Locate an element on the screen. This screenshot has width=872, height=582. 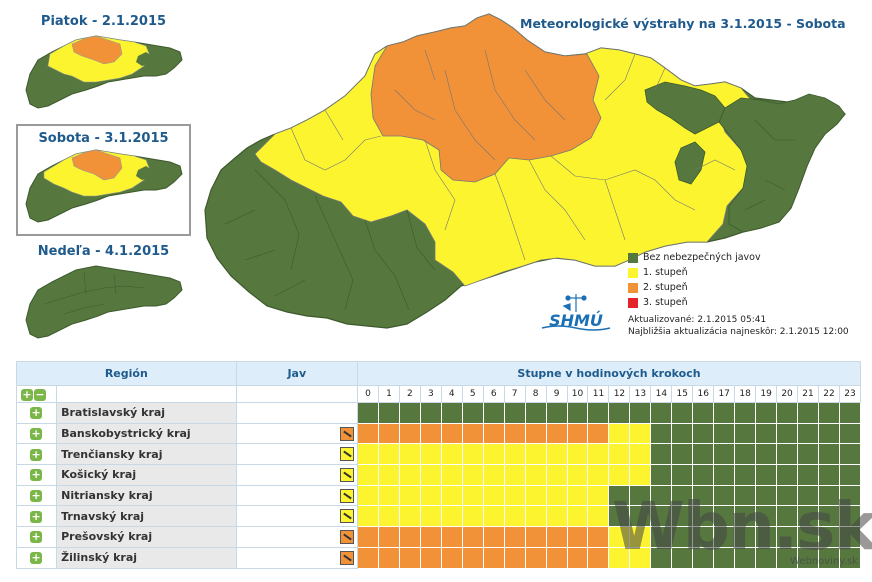
day-title-sobota: Sobota - 3.1.2015 is located at coordinates (103, 138).